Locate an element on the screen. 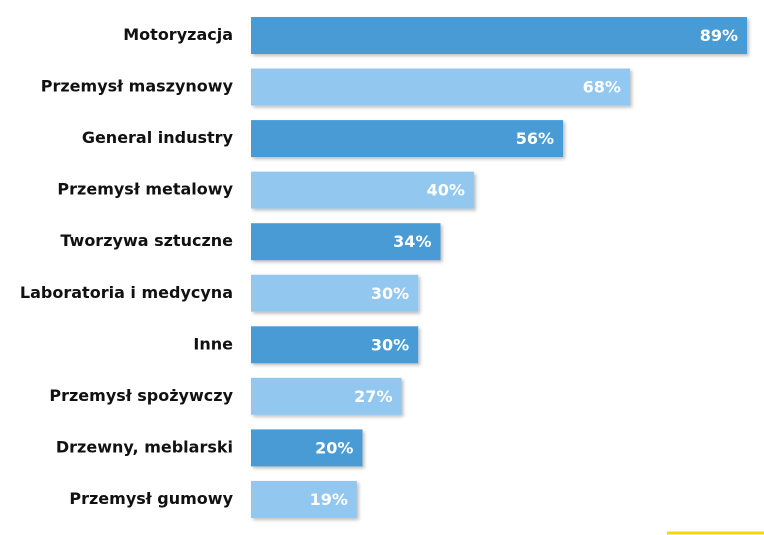 This screenshot has width=764, height=535. value-label: 34% is located at coordinates (412, 241).